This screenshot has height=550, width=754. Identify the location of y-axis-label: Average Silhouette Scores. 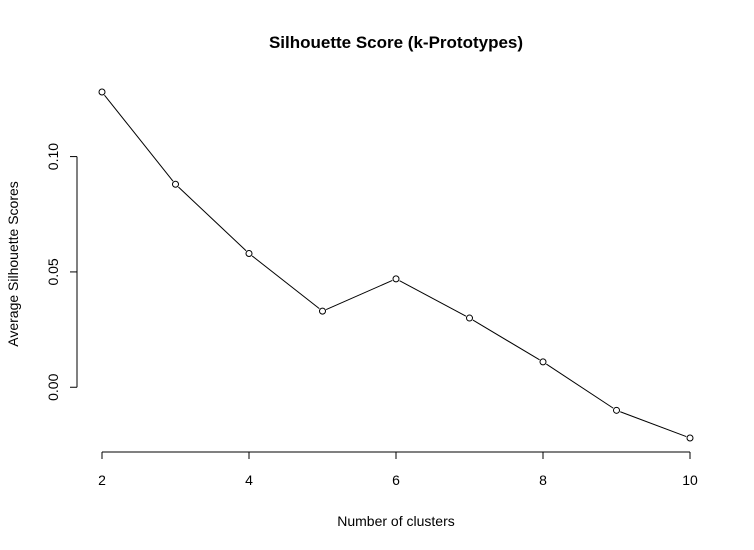
(13, 264).